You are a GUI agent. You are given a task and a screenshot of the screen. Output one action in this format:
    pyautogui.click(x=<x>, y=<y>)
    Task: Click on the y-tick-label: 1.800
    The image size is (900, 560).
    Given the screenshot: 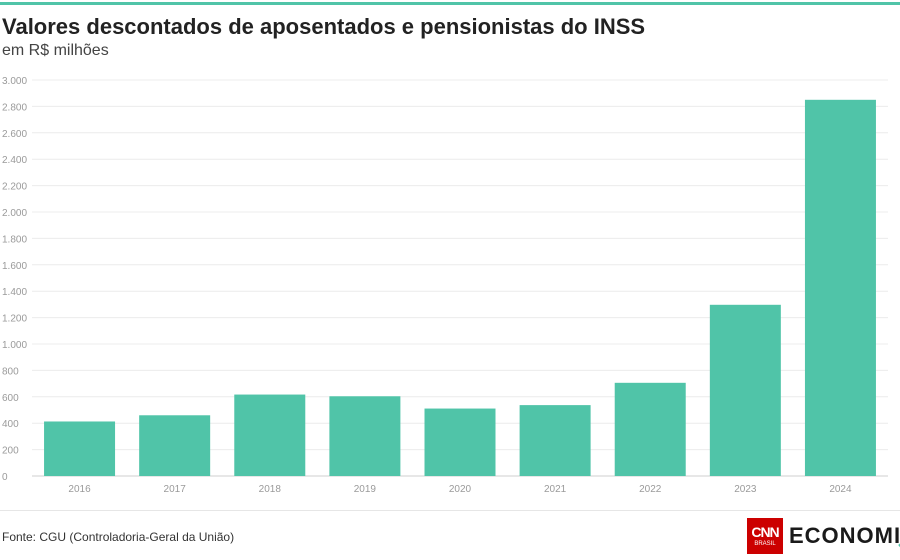 What is the action you would take?
    pyautogui.click(x=14, y=239)
    